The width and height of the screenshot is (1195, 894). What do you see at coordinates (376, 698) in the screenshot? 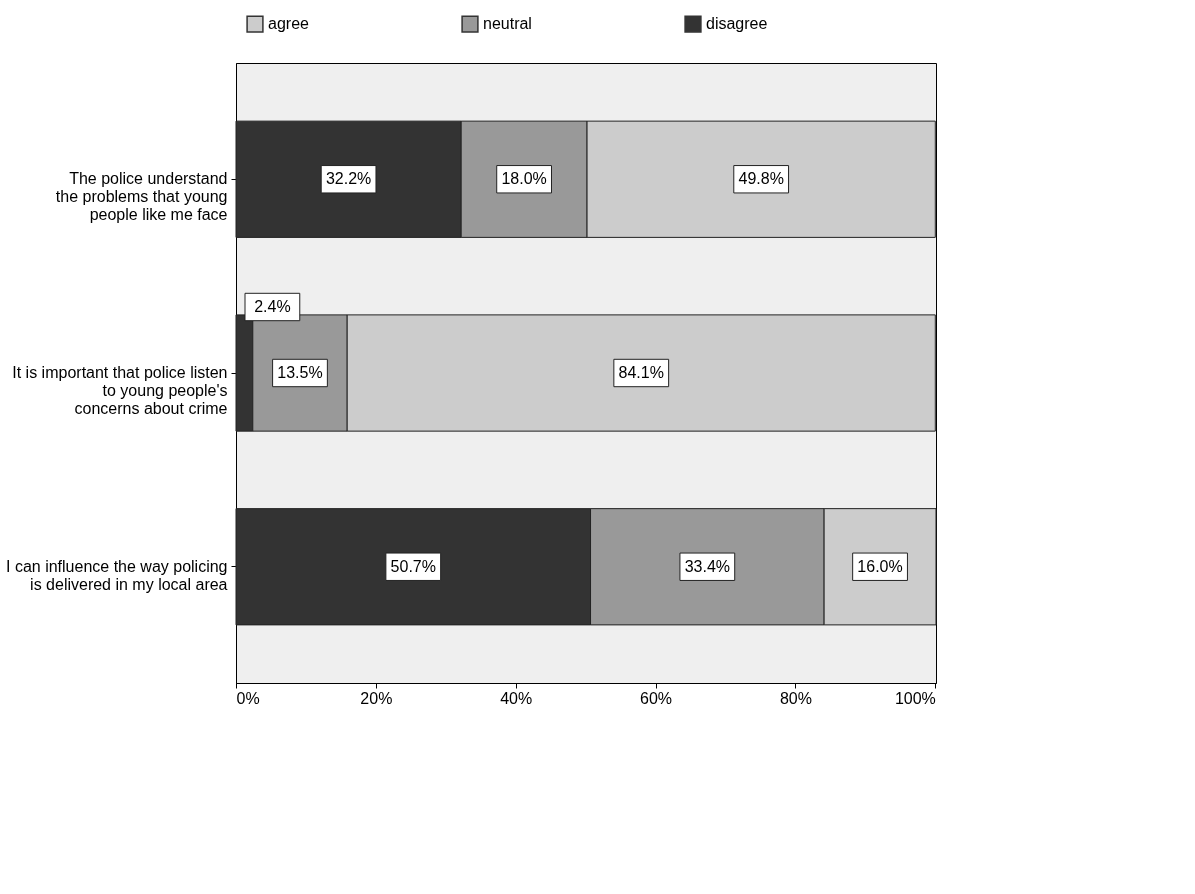
I see `x-tick-label: 20%` at bounding box center [376, 698].